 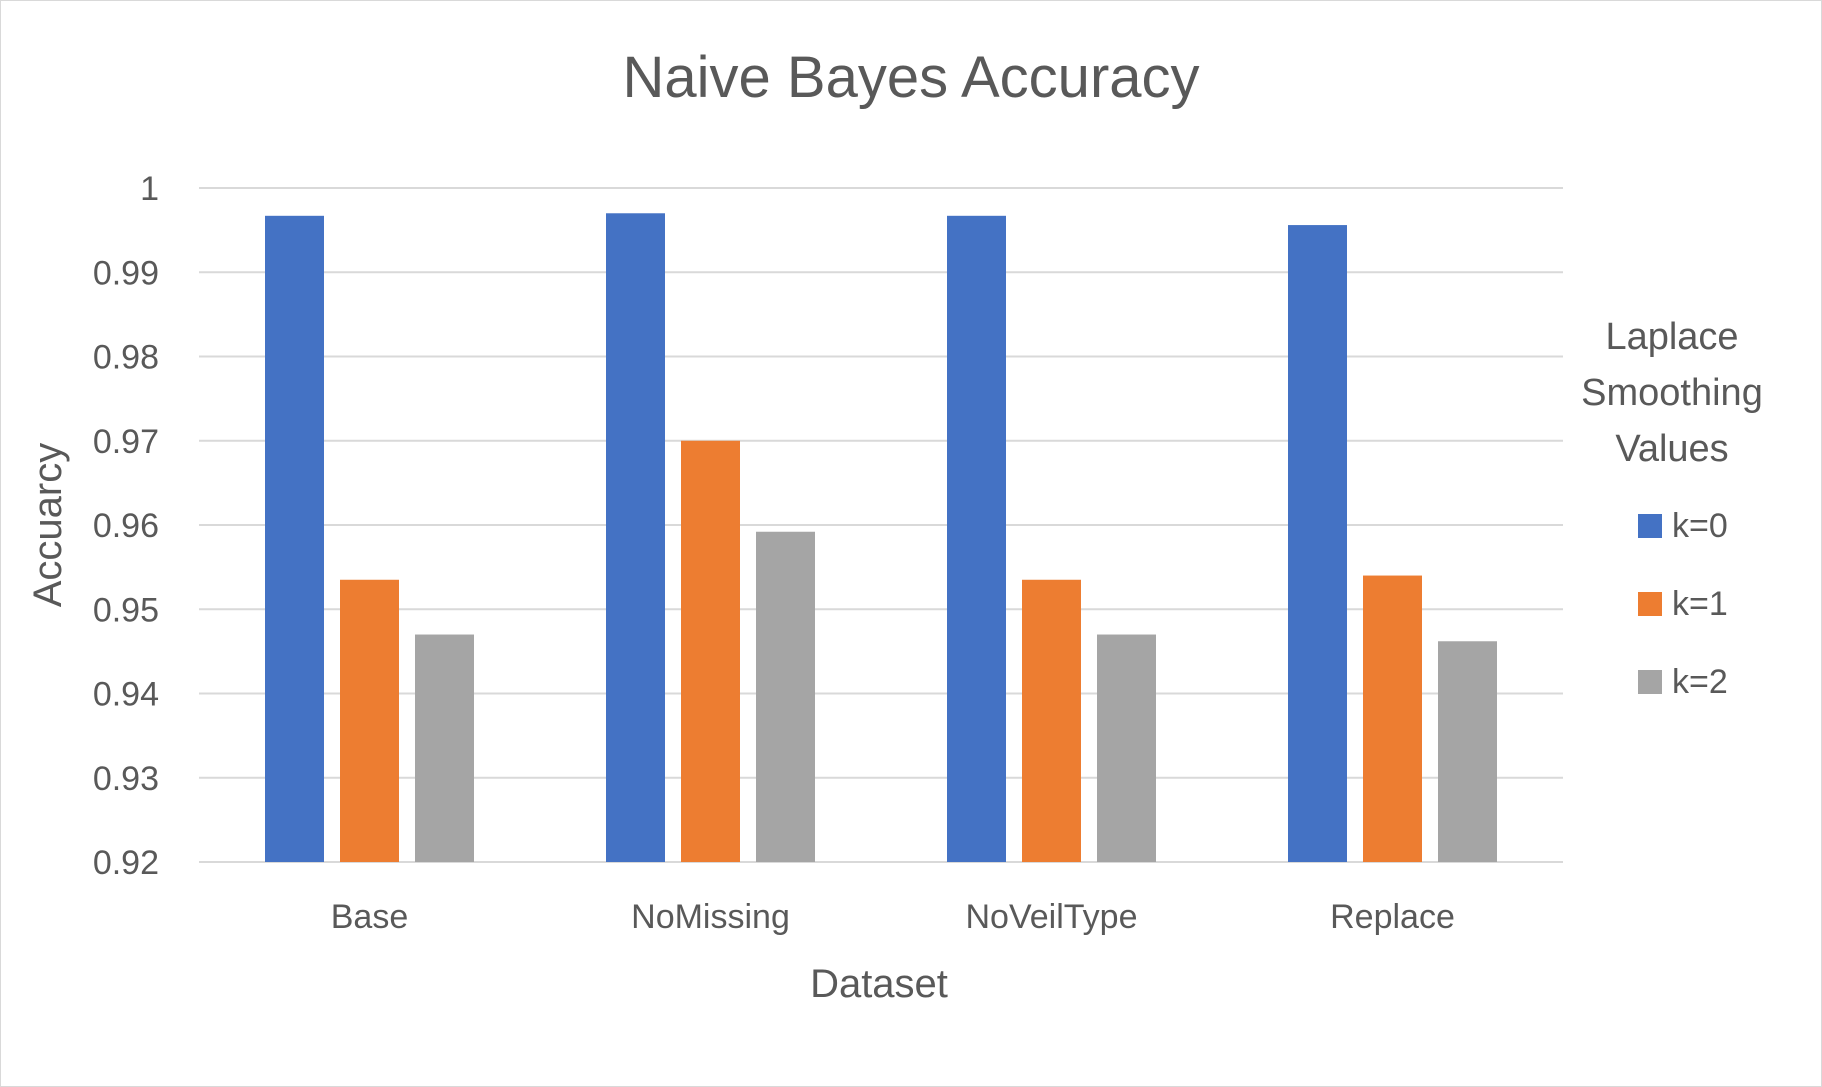 What do you see at coordinates (126, 610) in the screenshot?
I see `y-tick-label: 0.95` at bounding box center [126, 610].